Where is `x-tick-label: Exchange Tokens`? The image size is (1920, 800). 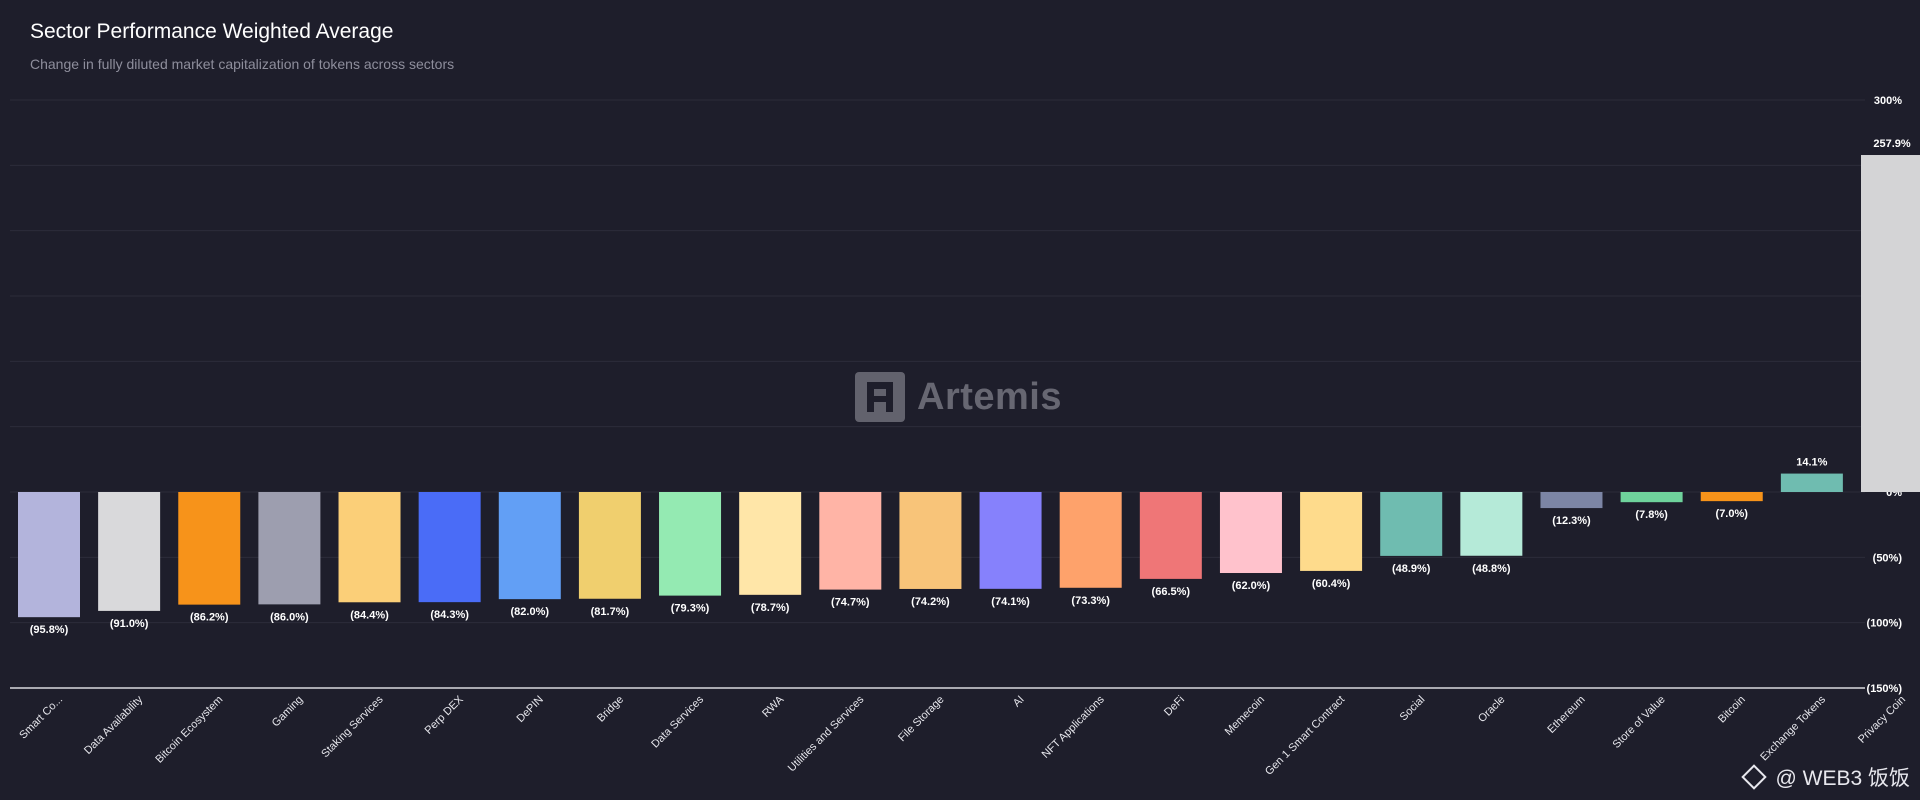 x-tick-label: Exchange Tokens is located at coordinates (1793, 728).